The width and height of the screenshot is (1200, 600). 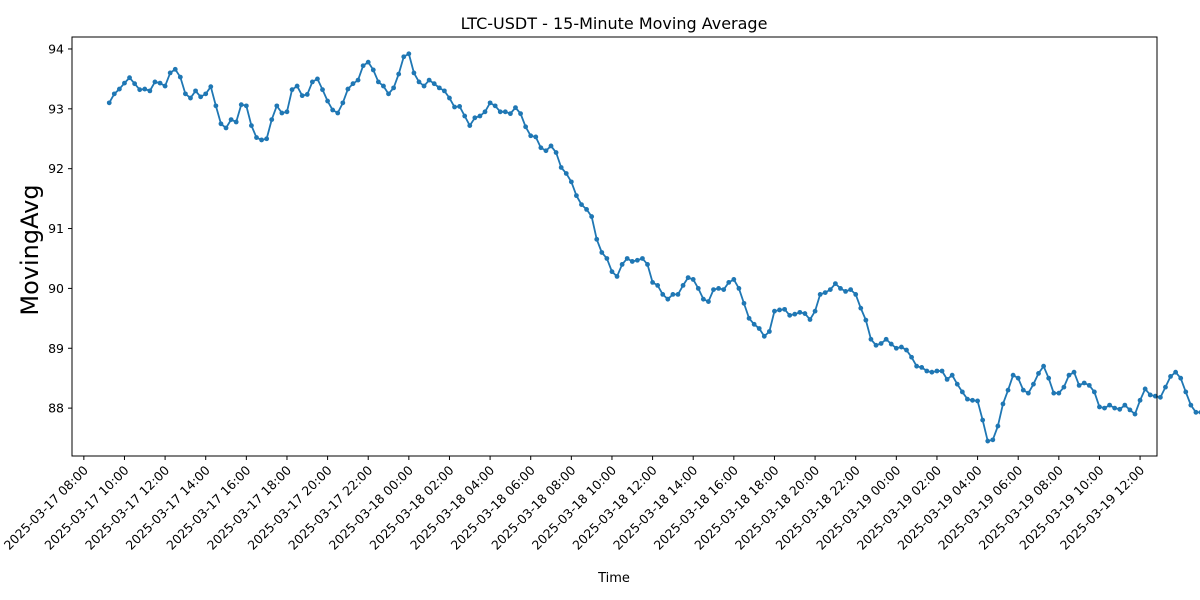 What do you see at coordinates (614, 23) in the screenshot?
I see `chart-title: LTC-USDT - 15-Minute Moving Average` at bounding box center [614, 23].